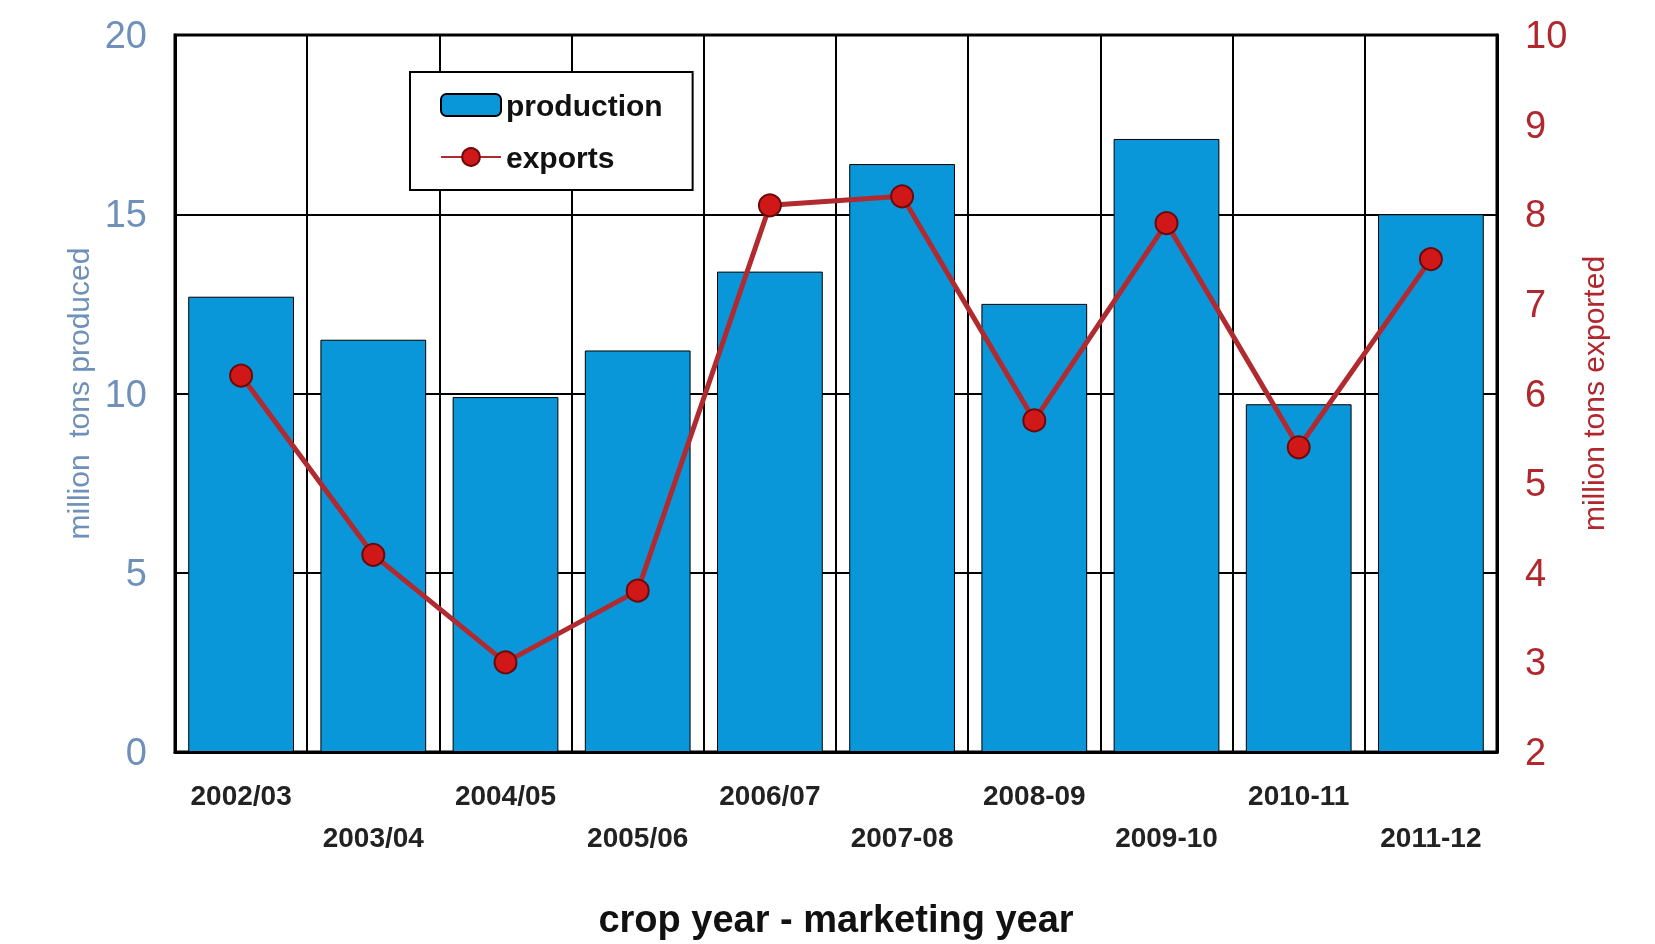 The width and height of the screenshot is (1655, 944). What do you see at coordinates (136, 752) in the screenshot?
I see `y-tick-label: 0` at bounding box center [136, 752].